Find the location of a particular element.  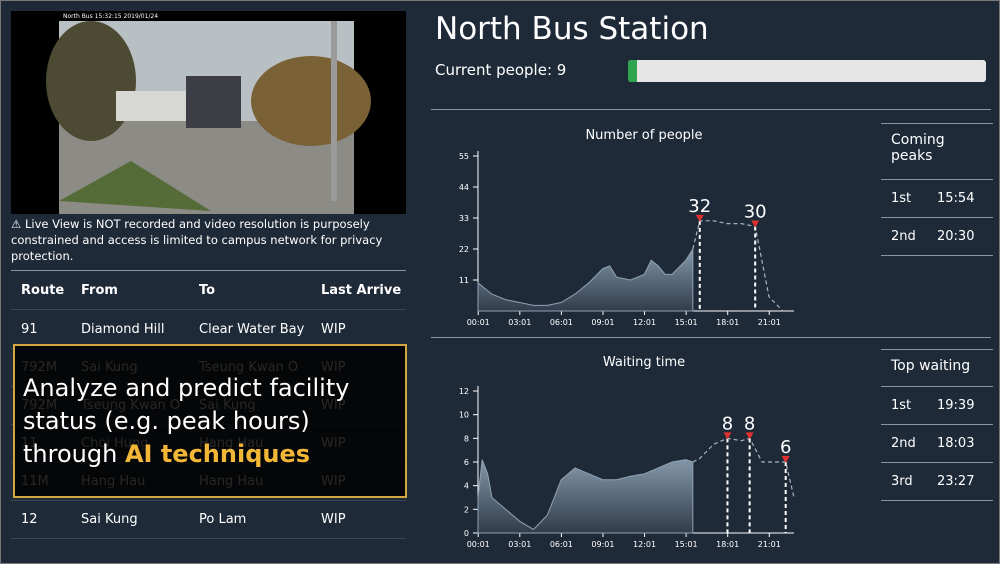

people-count: 9 is located at coordinates (561, 70).